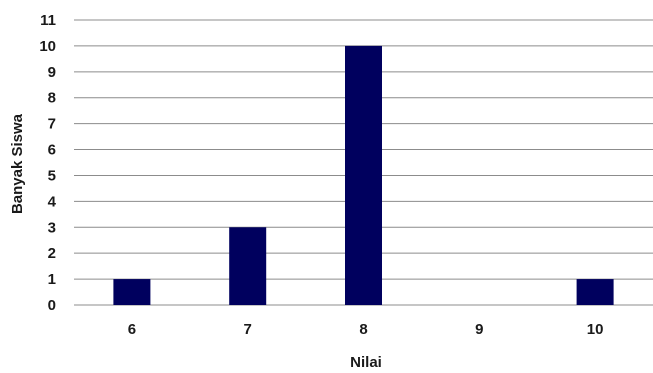 This screenshot has height=373, width=653. What do you see at coordinates (52, 305) in the screenshot?
I see `y-tick-label: 0` at bounding box center [52, 305].